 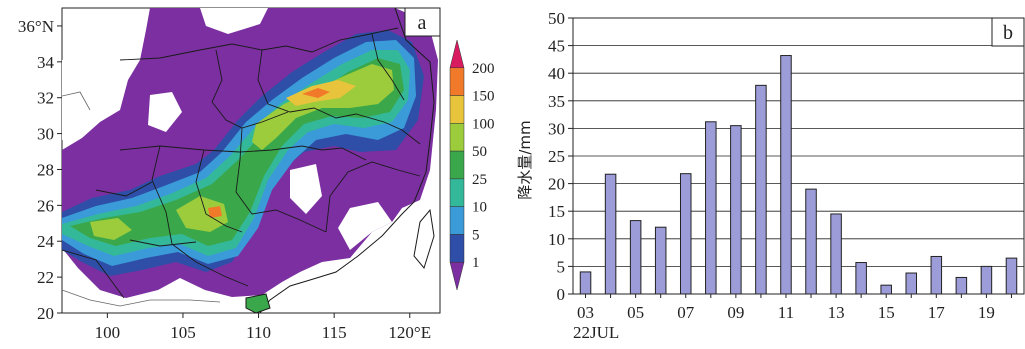 I want to click on x-tick-label: 09, so click(x=735, y=312).